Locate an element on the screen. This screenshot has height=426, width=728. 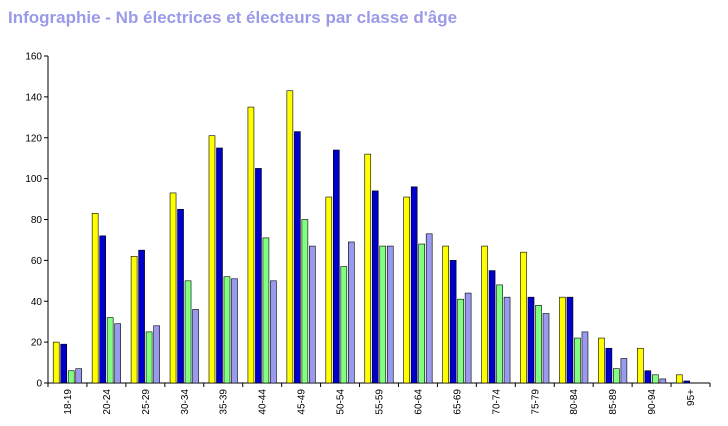
x-tick-label: 95+ is located at coordinates (691, 397).